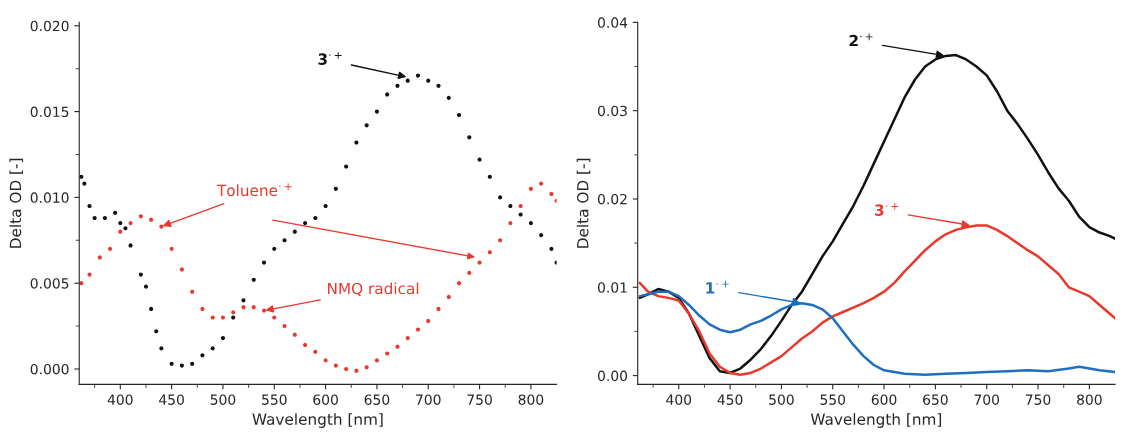 This screenshot has height=447, width=1132. I want to click on y-tick-label: 0.020, so click(49, 26).